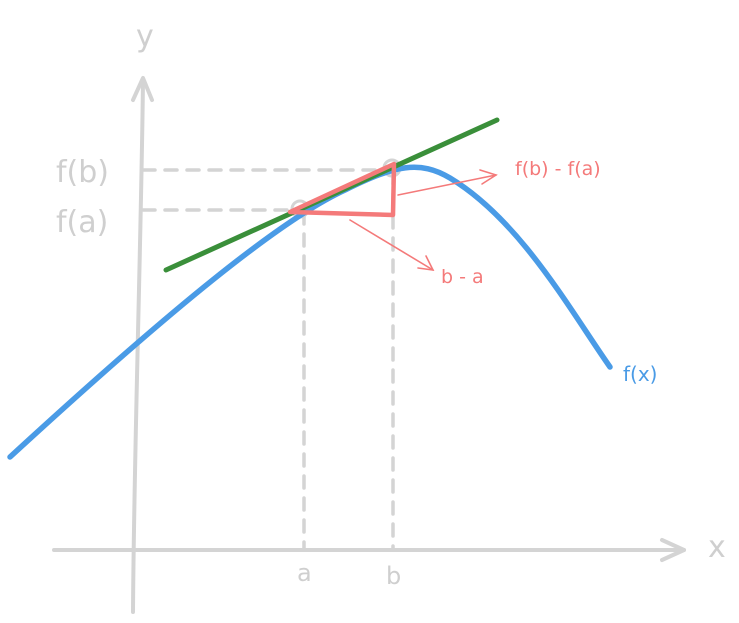 Image resolution: width=739 pixels, height=623 pixels. What do you see at coordinates (447, 185) in the screenshot?
I see `rise-arrow` at bounding box center [447, 185].